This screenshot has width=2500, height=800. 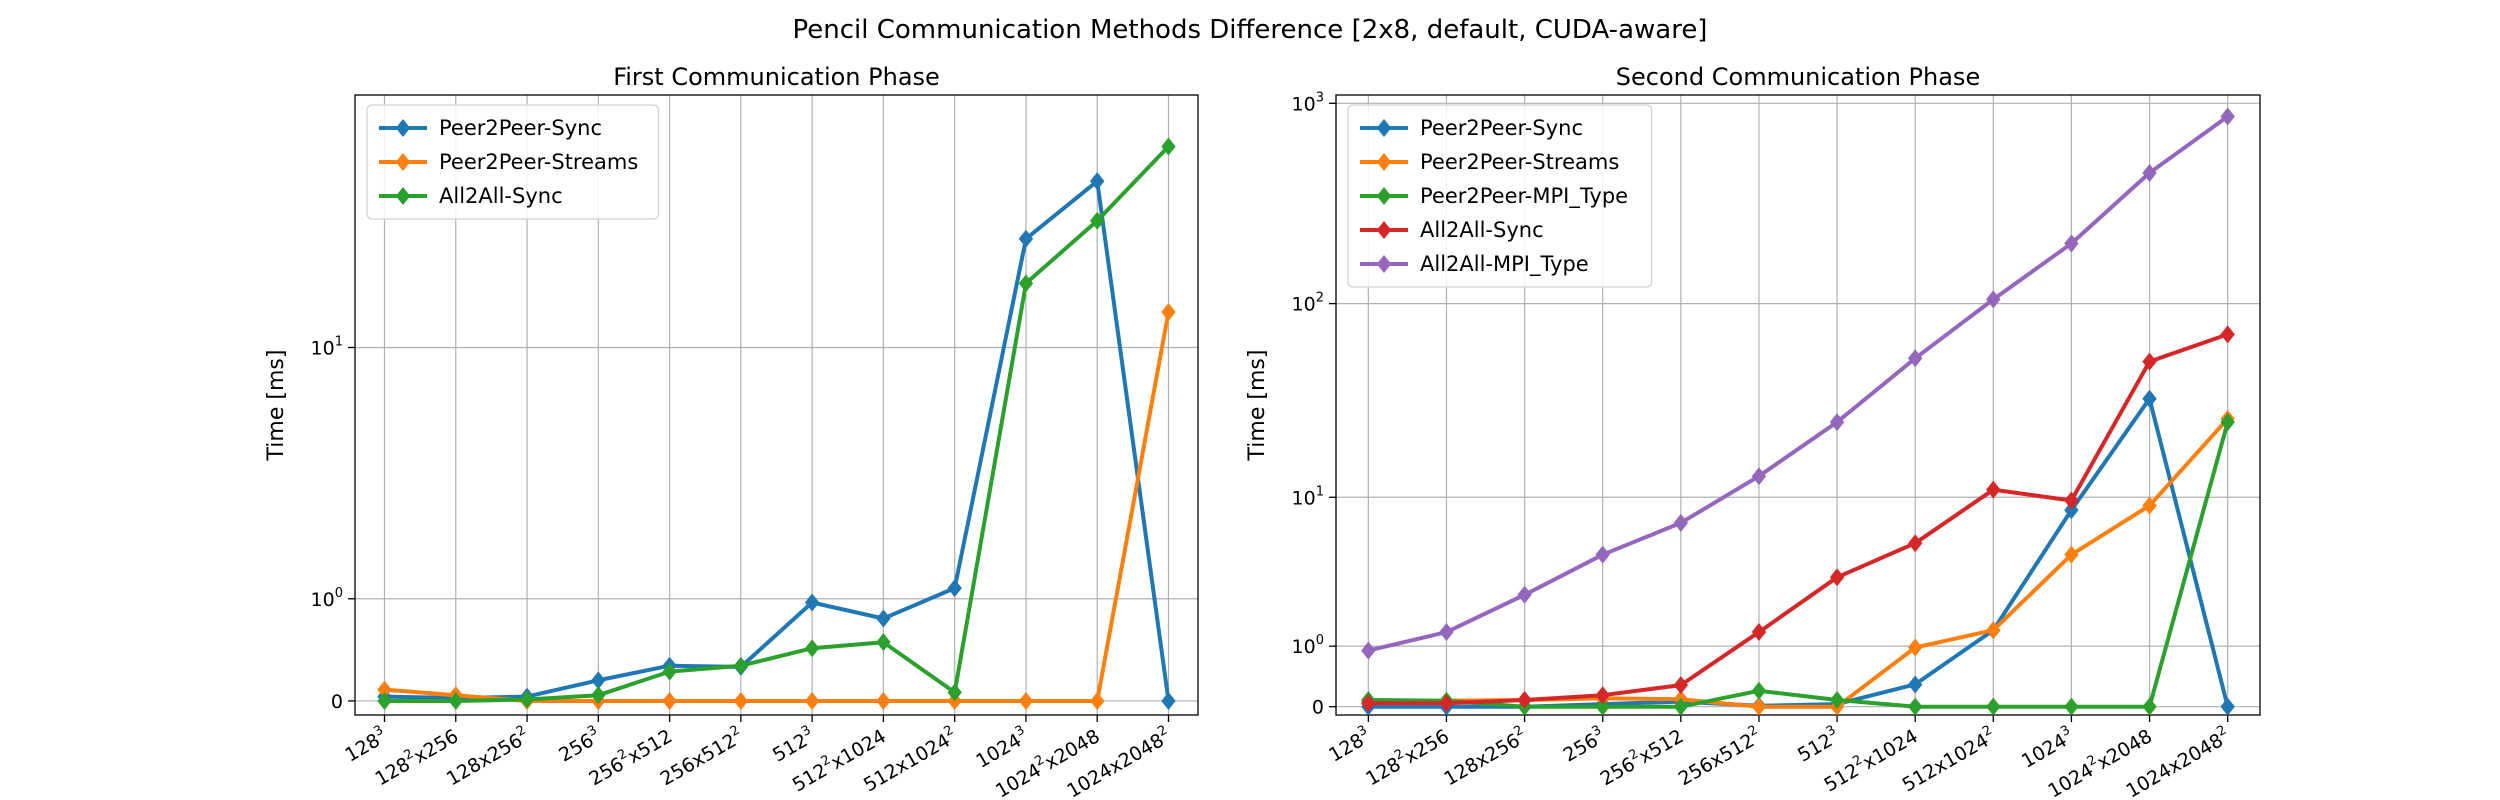 I want to click on x-tick-label: 1283, so click(x=365, y=745).